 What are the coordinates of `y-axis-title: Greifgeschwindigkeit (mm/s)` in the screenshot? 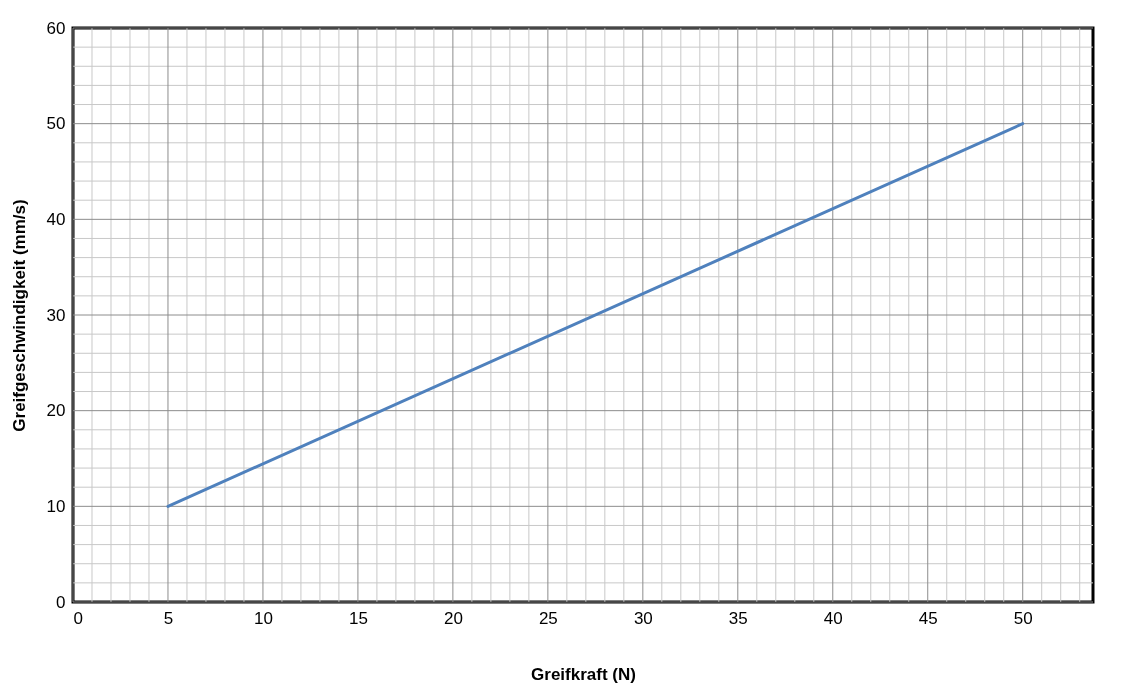 It's located at (19, 315).